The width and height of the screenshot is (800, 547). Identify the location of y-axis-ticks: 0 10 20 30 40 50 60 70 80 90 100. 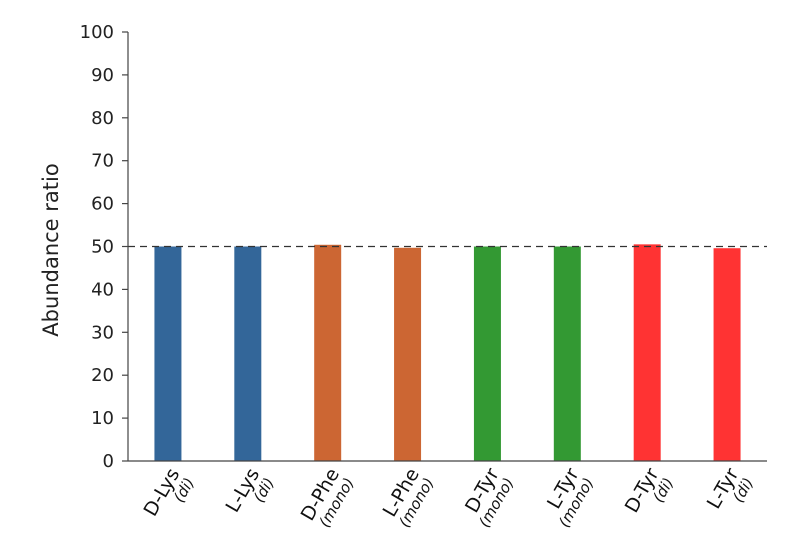
(104, 247).